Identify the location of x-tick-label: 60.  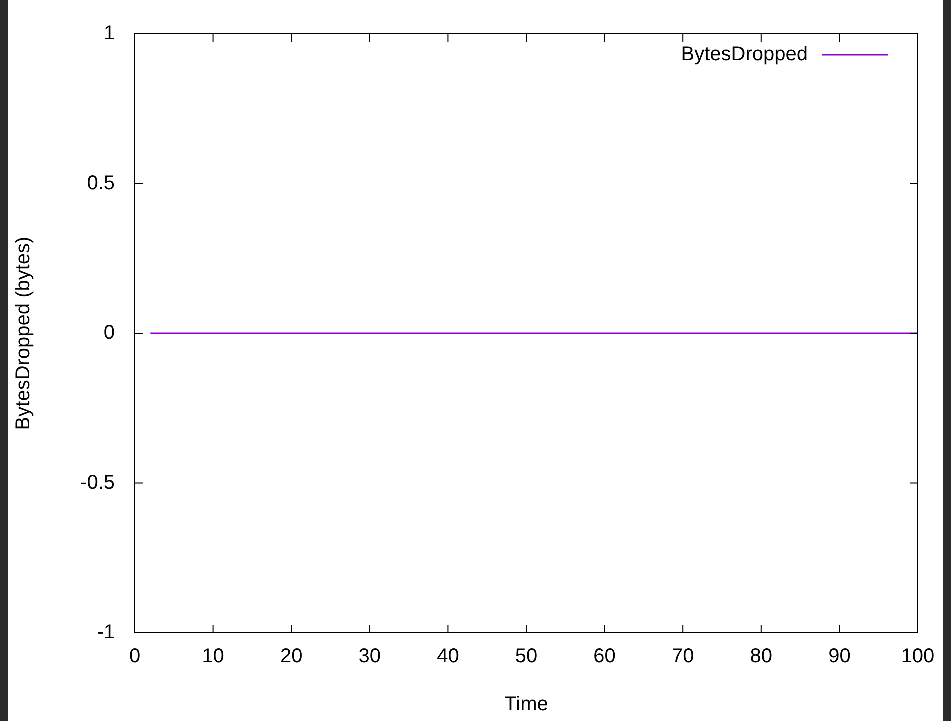
(605, 657).